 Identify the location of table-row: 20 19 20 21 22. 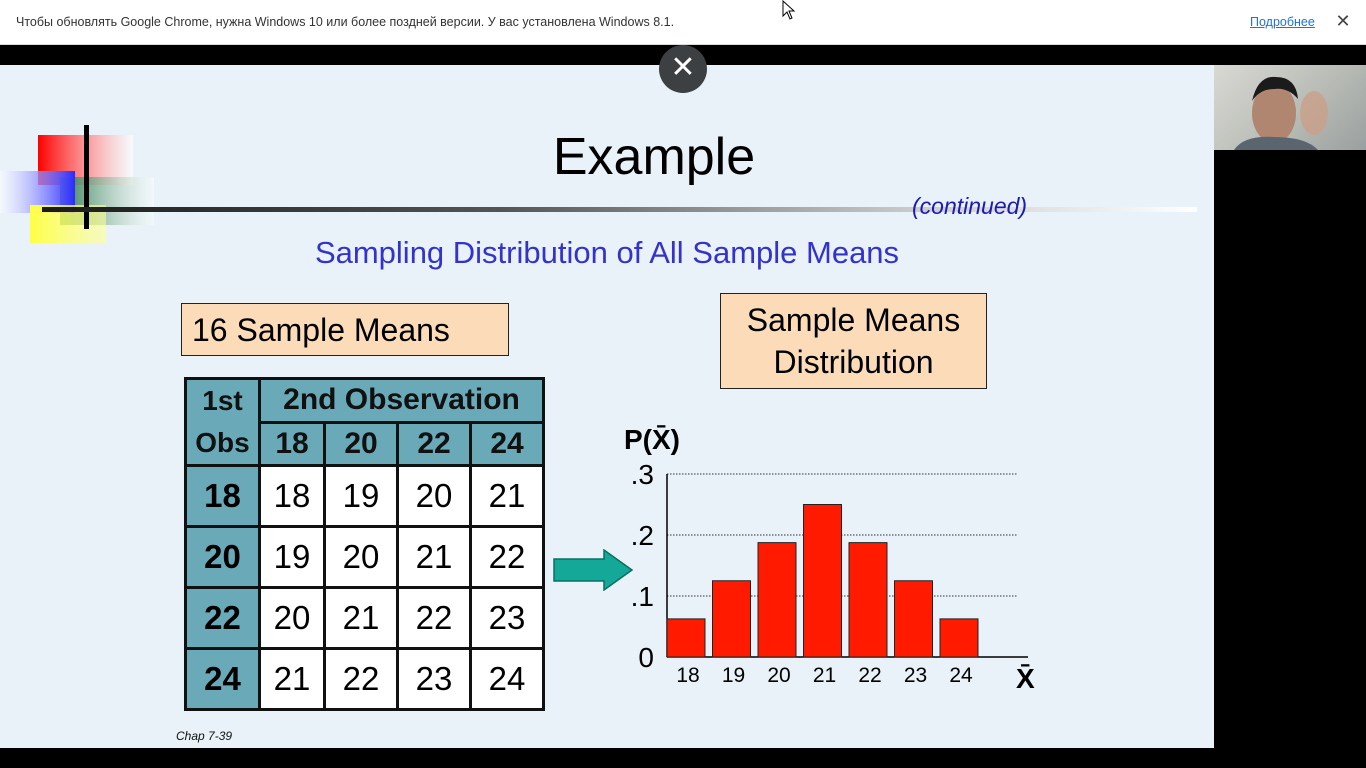
(364, 557).